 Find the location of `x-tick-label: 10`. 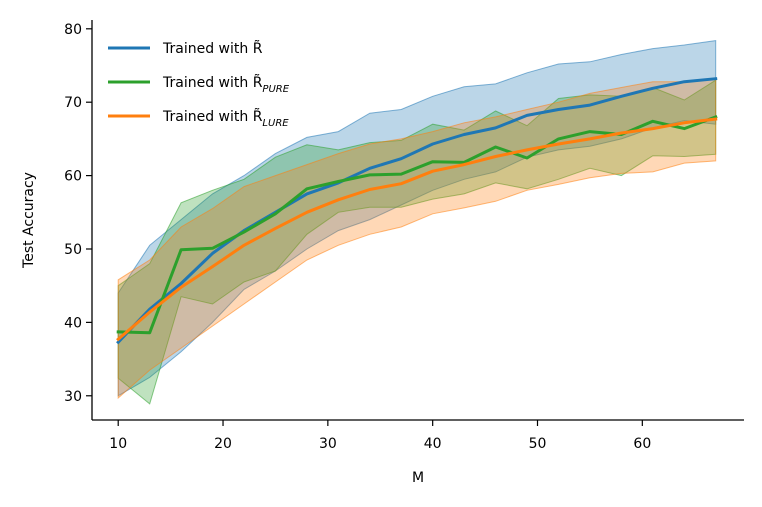

x-tick-label: 10 is located at coordinates (118, 444).